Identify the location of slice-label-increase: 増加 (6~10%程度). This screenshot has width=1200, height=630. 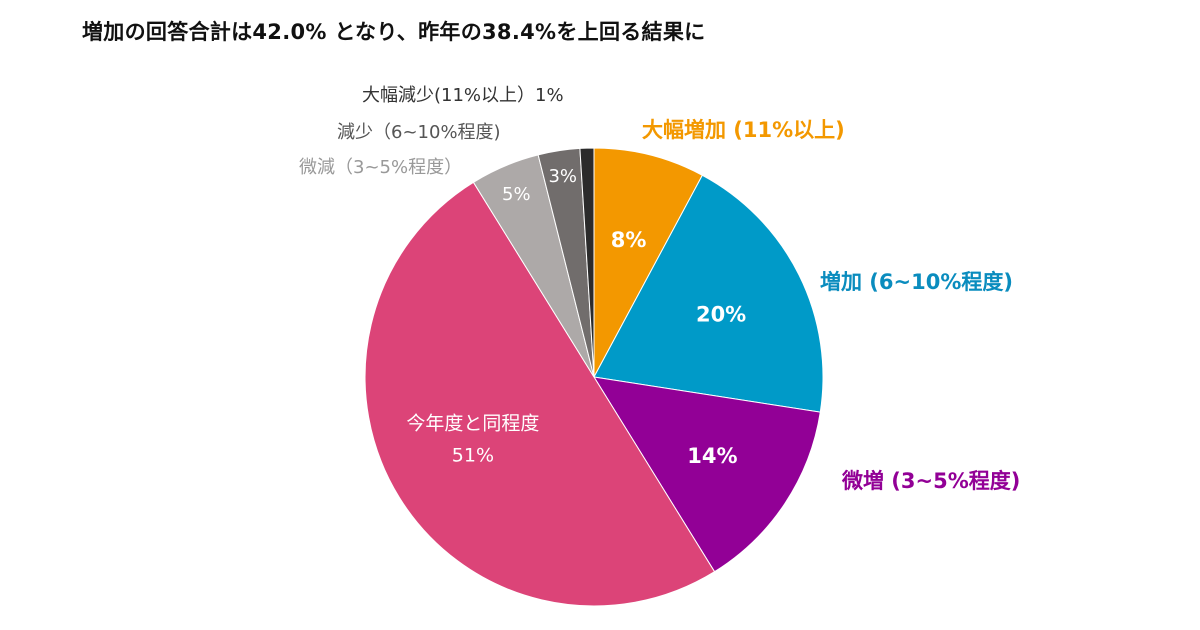
(916, 282).